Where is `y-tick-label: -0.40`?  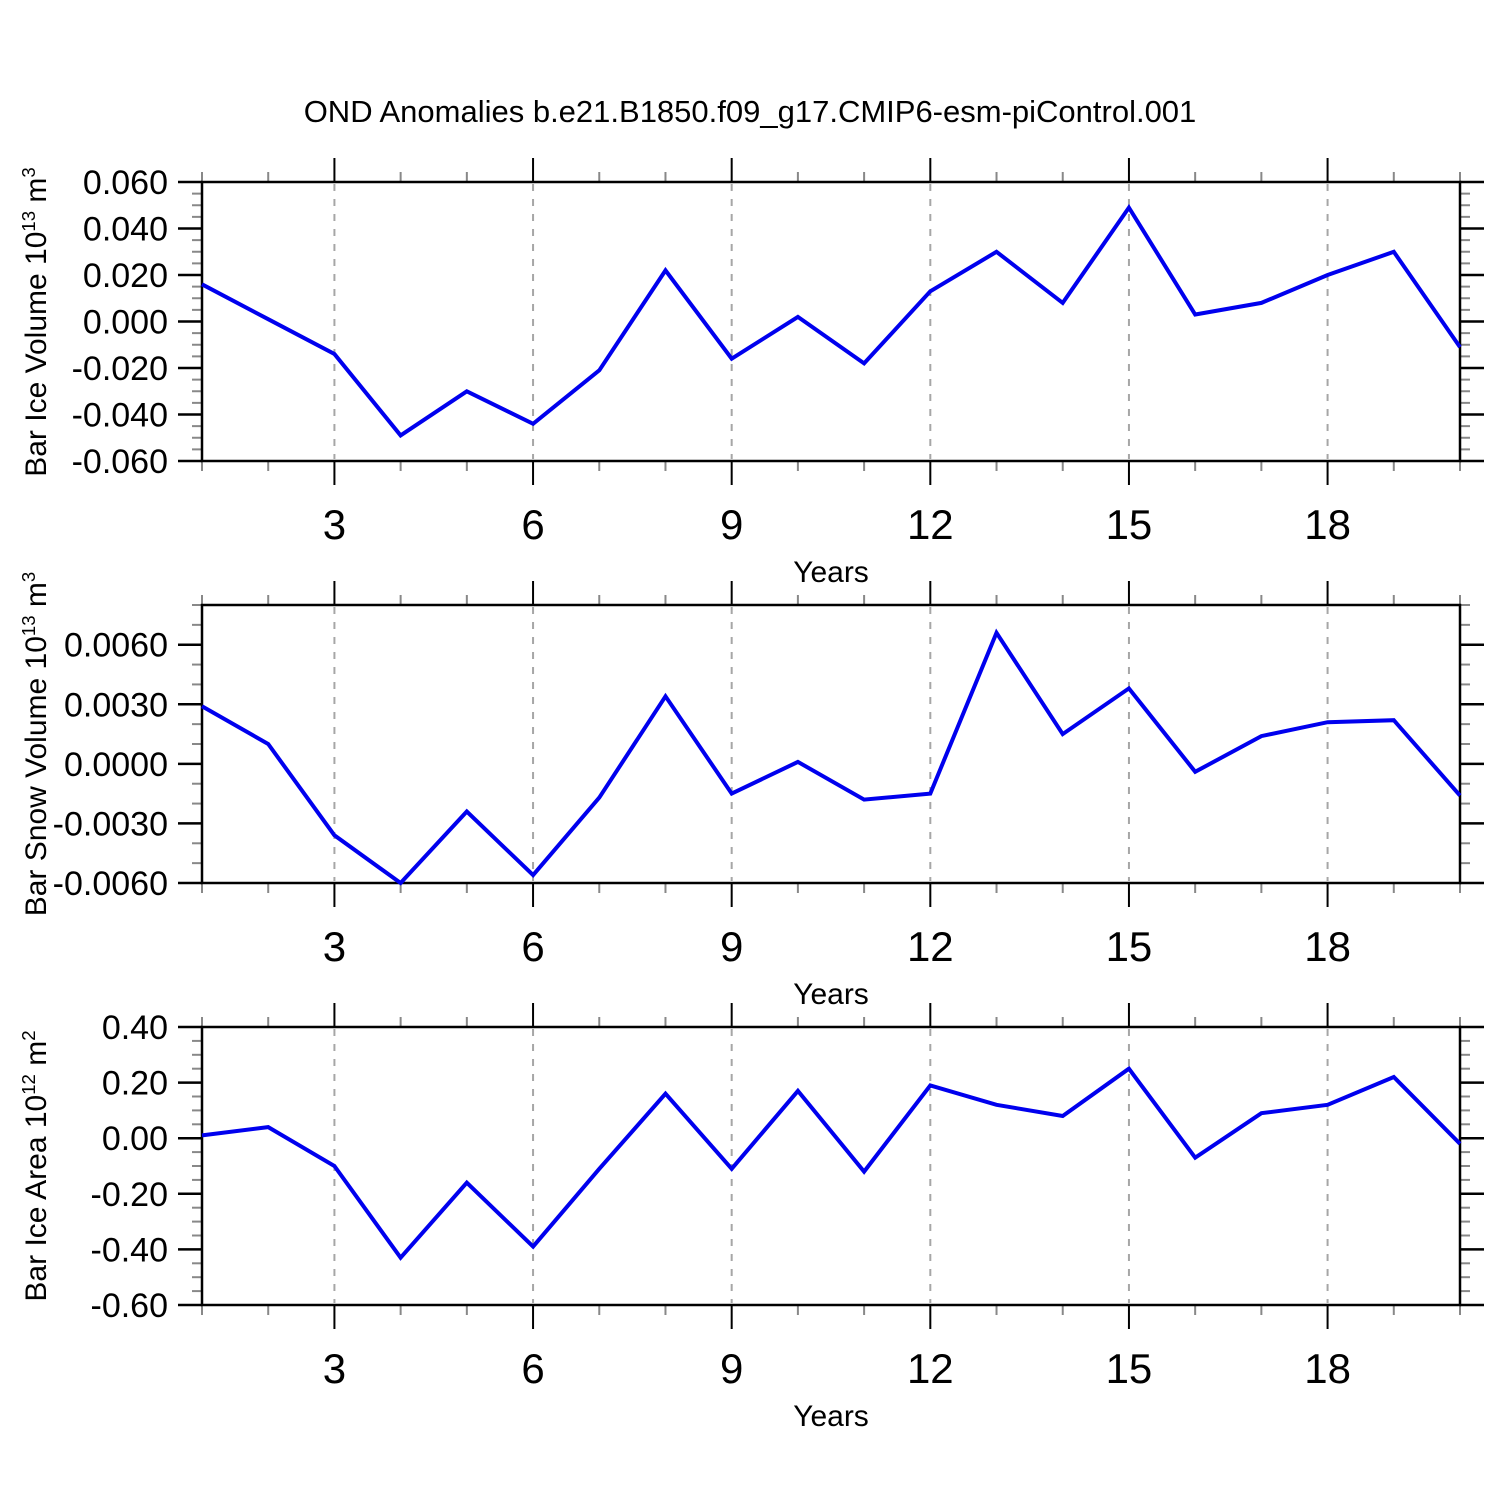
y-tick-label: -0.40 is located at coordinates (130, 1250).